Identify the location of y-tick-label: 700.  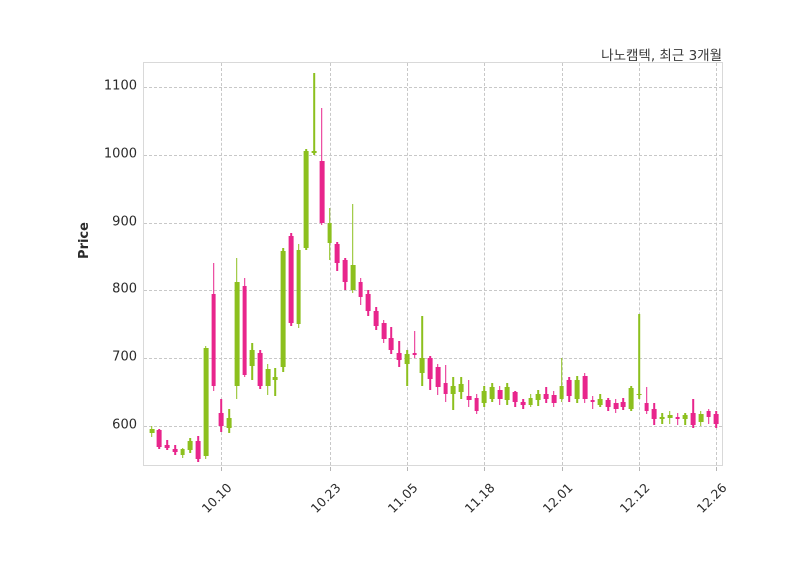
(124, 357).